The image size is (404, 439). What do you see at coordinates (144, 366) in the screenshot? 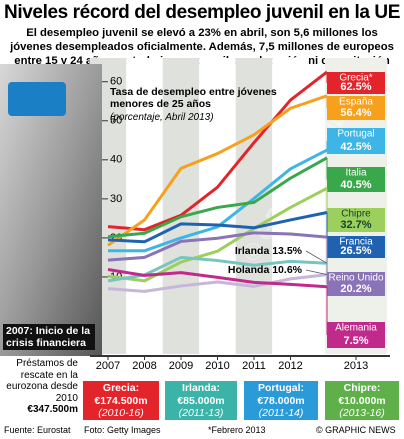
I see `x-tick-label: 2008` at bounding box center [144, 366].